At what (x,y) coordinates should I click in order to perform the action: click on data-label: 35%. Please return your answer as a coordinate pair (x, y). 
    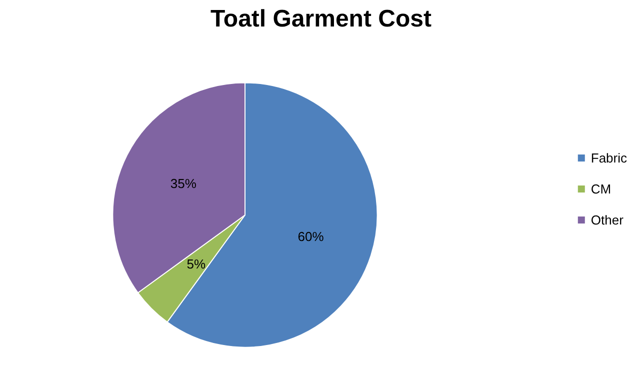
    Looking at the image, I should click on (183, 184).